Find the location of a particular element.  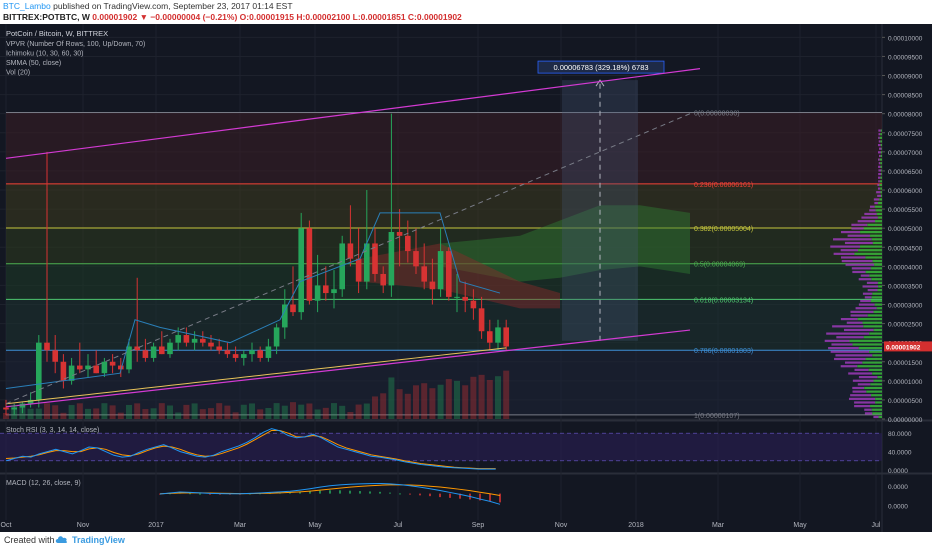

time-tick-label: May is located at coordinates (315, 525).